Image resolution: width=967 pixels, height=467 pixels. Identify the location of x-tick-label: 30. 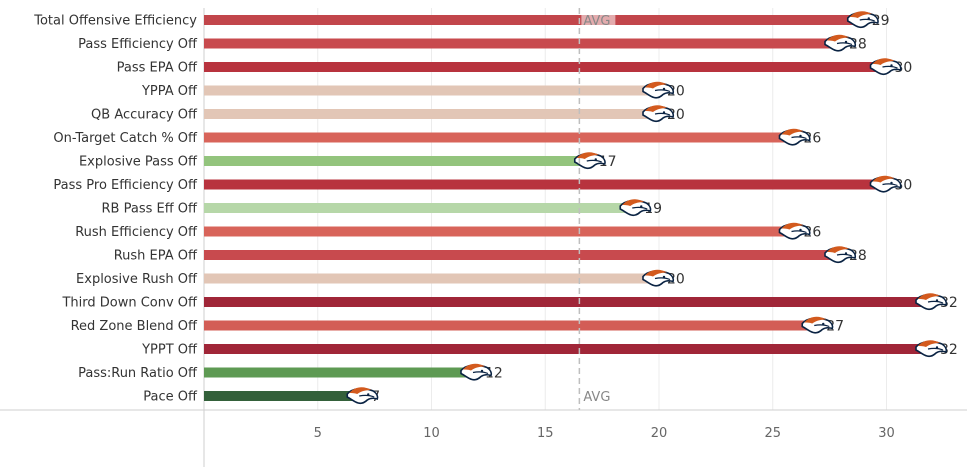
(886, 433).